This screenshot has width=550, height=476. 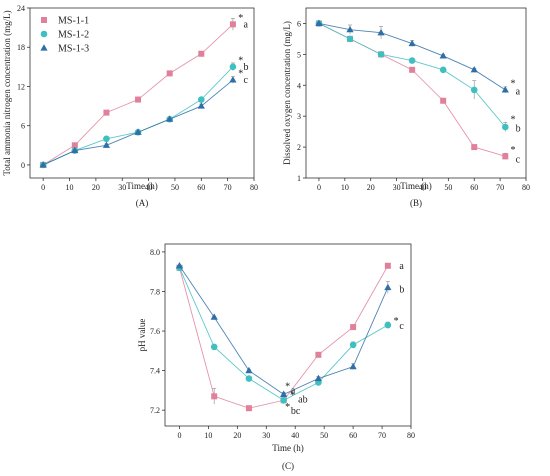 What do you see at coordinates (299, 23) in the screenshot?
I see `y-tick-label: 6` at bounding box center [299, 23].